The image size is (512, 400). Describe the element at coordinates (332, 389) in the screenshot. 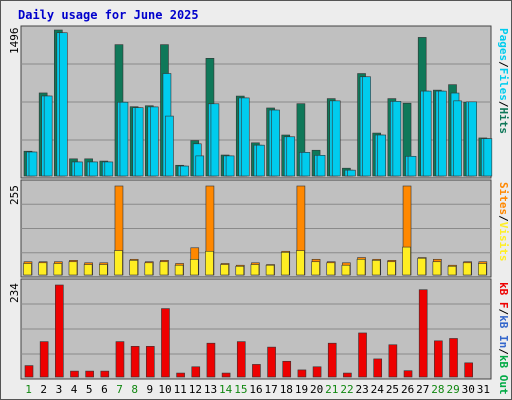

I see `day-label: 21` at that location.